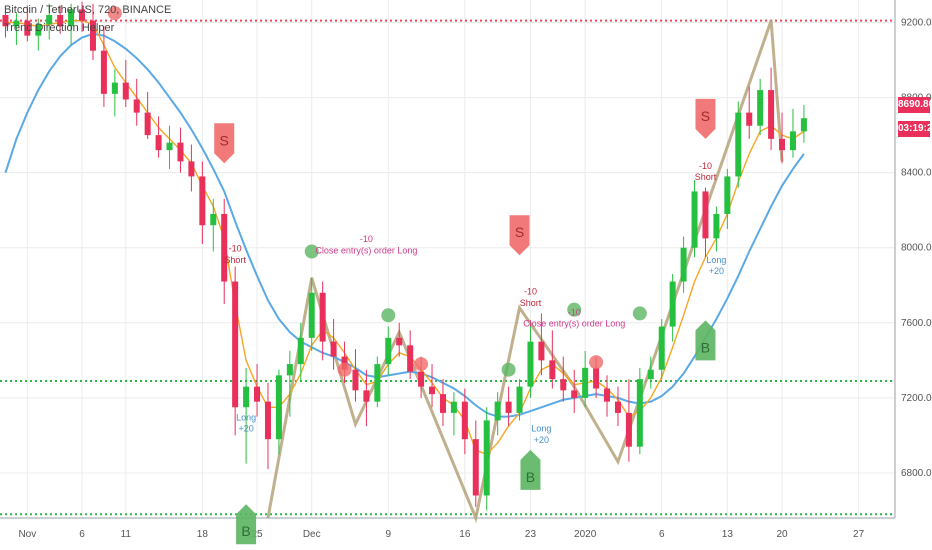 The height and width of the screenshot is (550, 932). I want to click on x-tick-label: Dec, so click(312, 534).